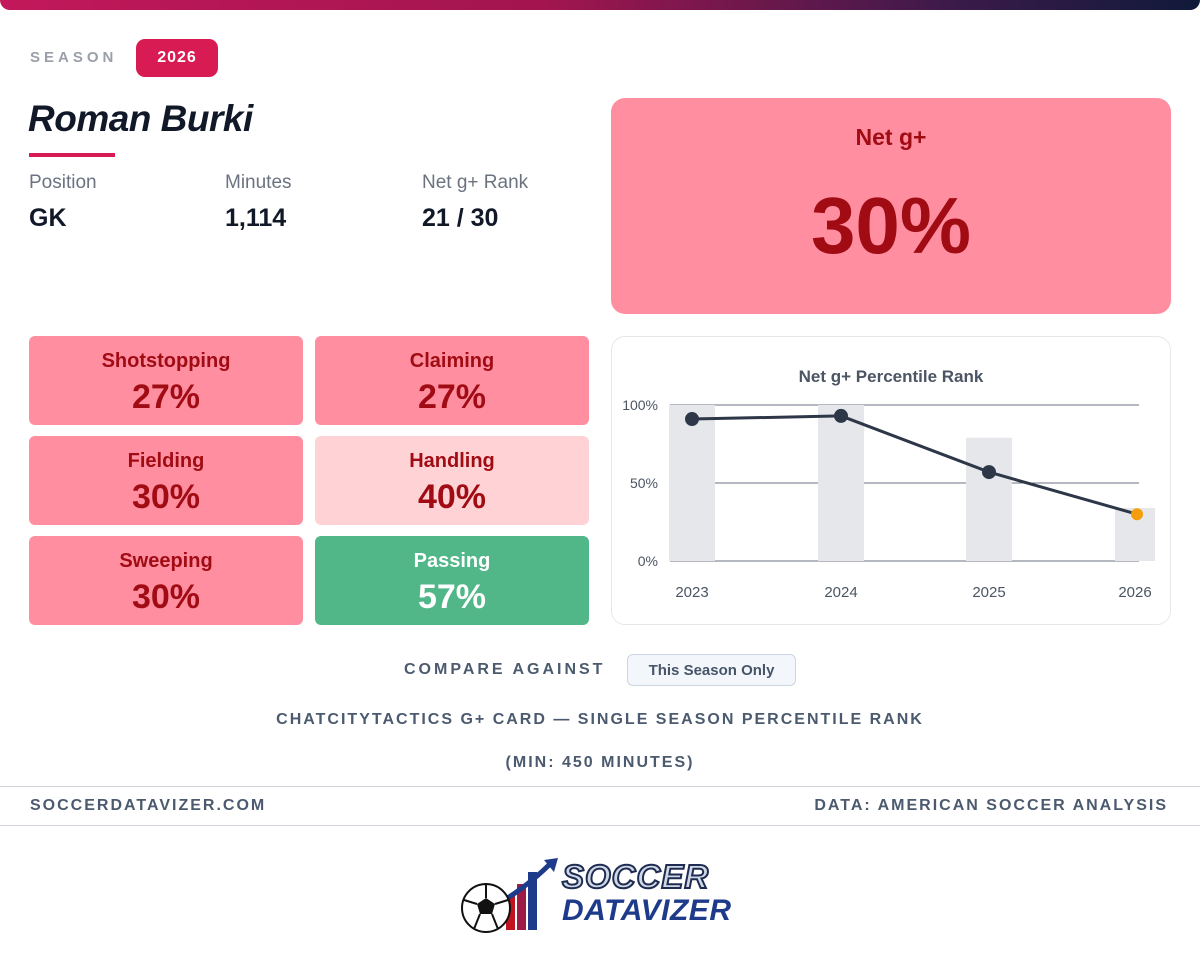 This screenshot has width=1200, height=959. I want to click on site-link: SOCCERDATAVIZER.COM, so click(148, 805).